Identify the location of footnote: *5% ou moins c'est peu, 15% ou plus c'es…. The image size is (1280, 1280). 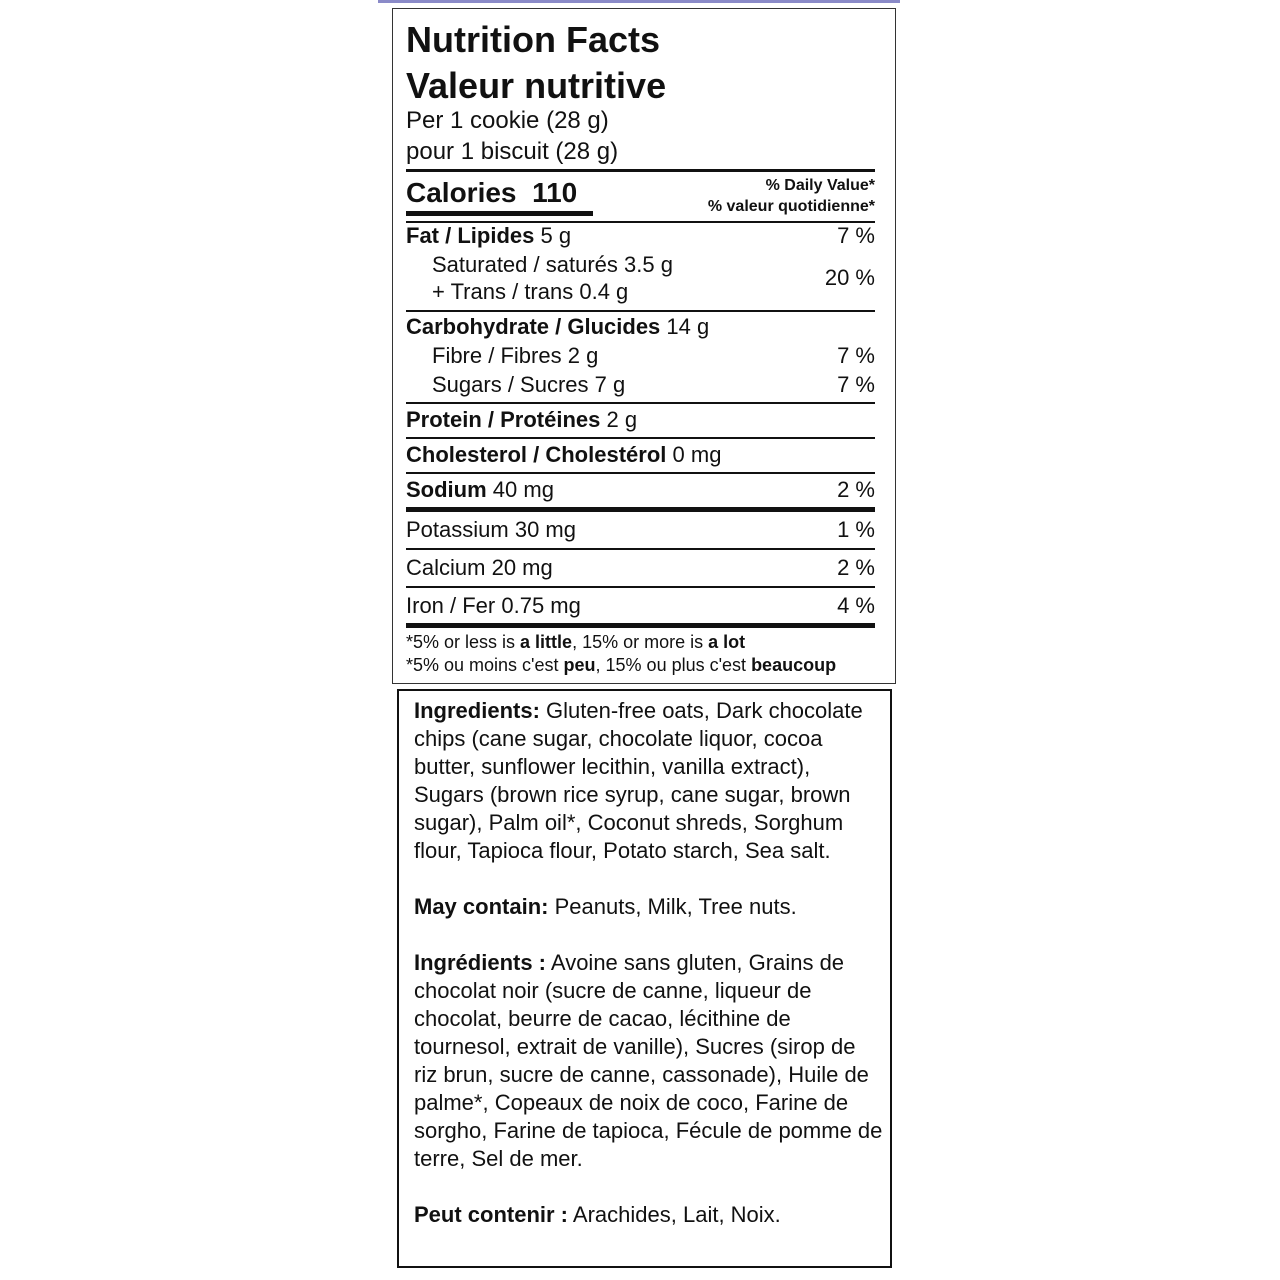
(621, 665).